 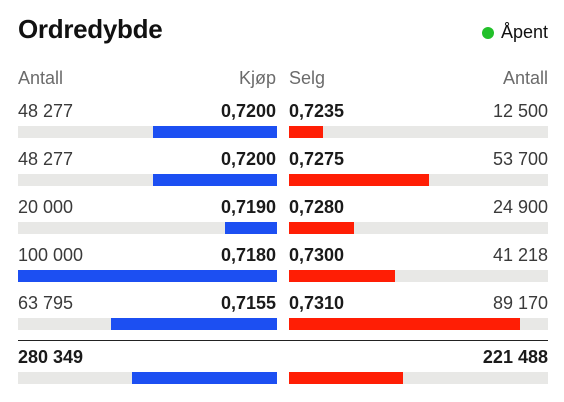 I want to click on total-ask-depth-track, so click(x=418, y=378).